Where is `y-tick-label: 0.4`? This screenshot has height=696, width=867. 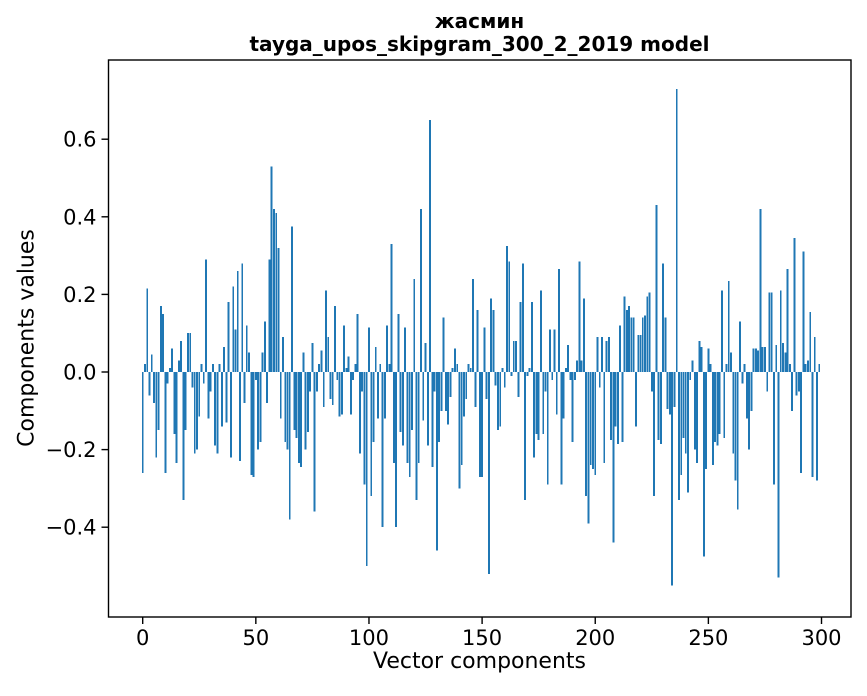 y-tick-label: 0.4 is located at coordinates (79, 217).